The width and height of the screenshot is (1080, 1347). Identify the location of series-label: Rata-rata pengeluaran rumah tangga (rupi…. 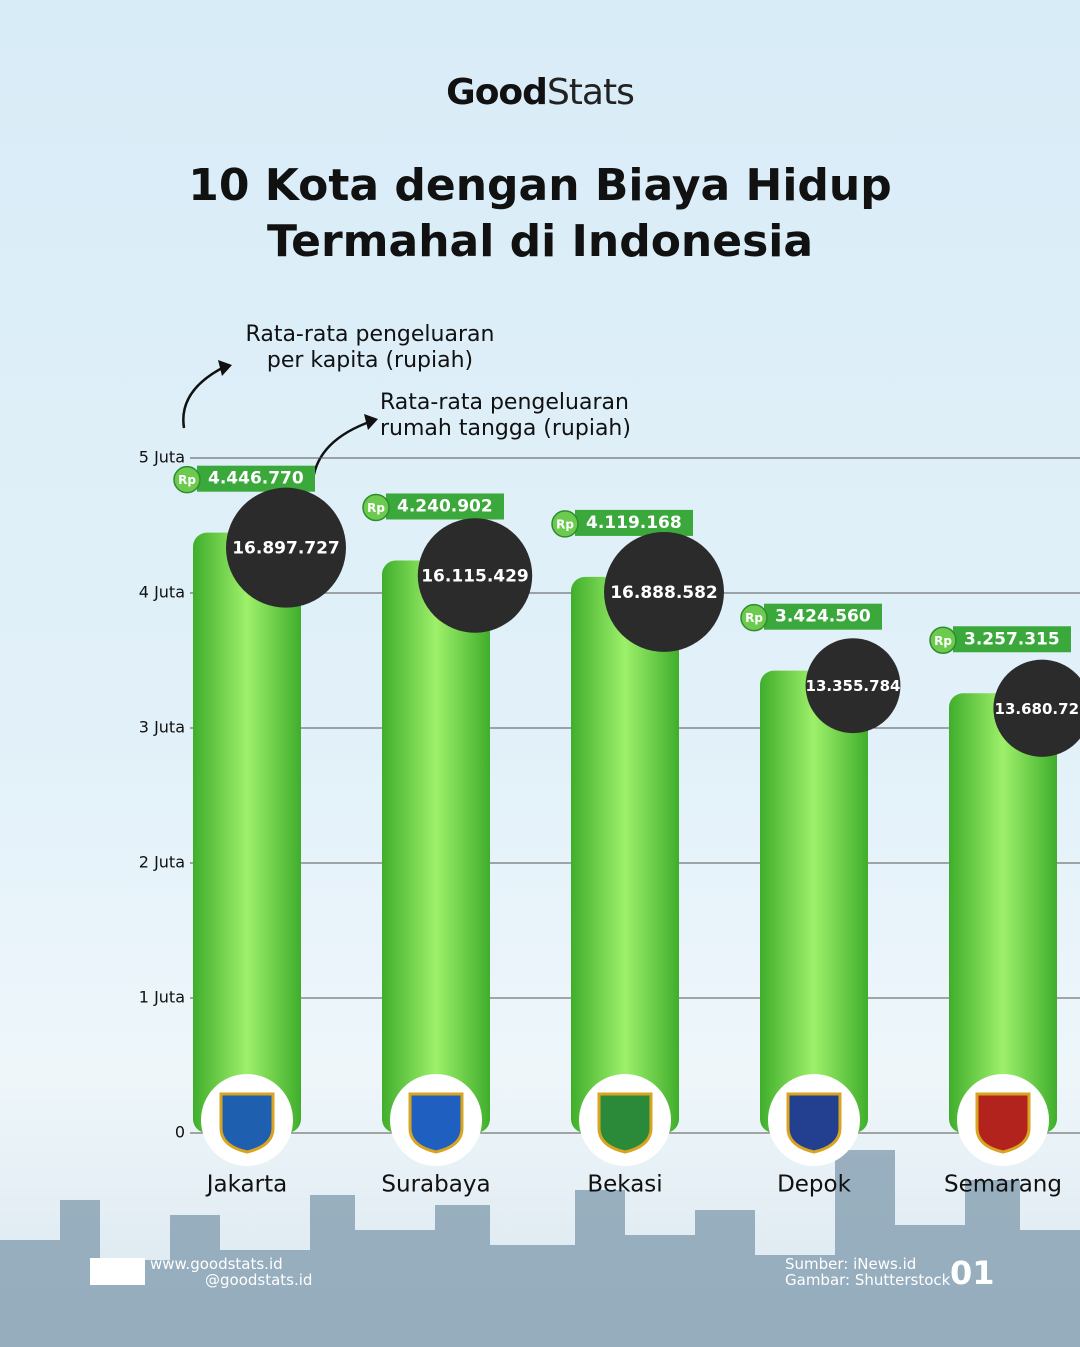
(505, 415).